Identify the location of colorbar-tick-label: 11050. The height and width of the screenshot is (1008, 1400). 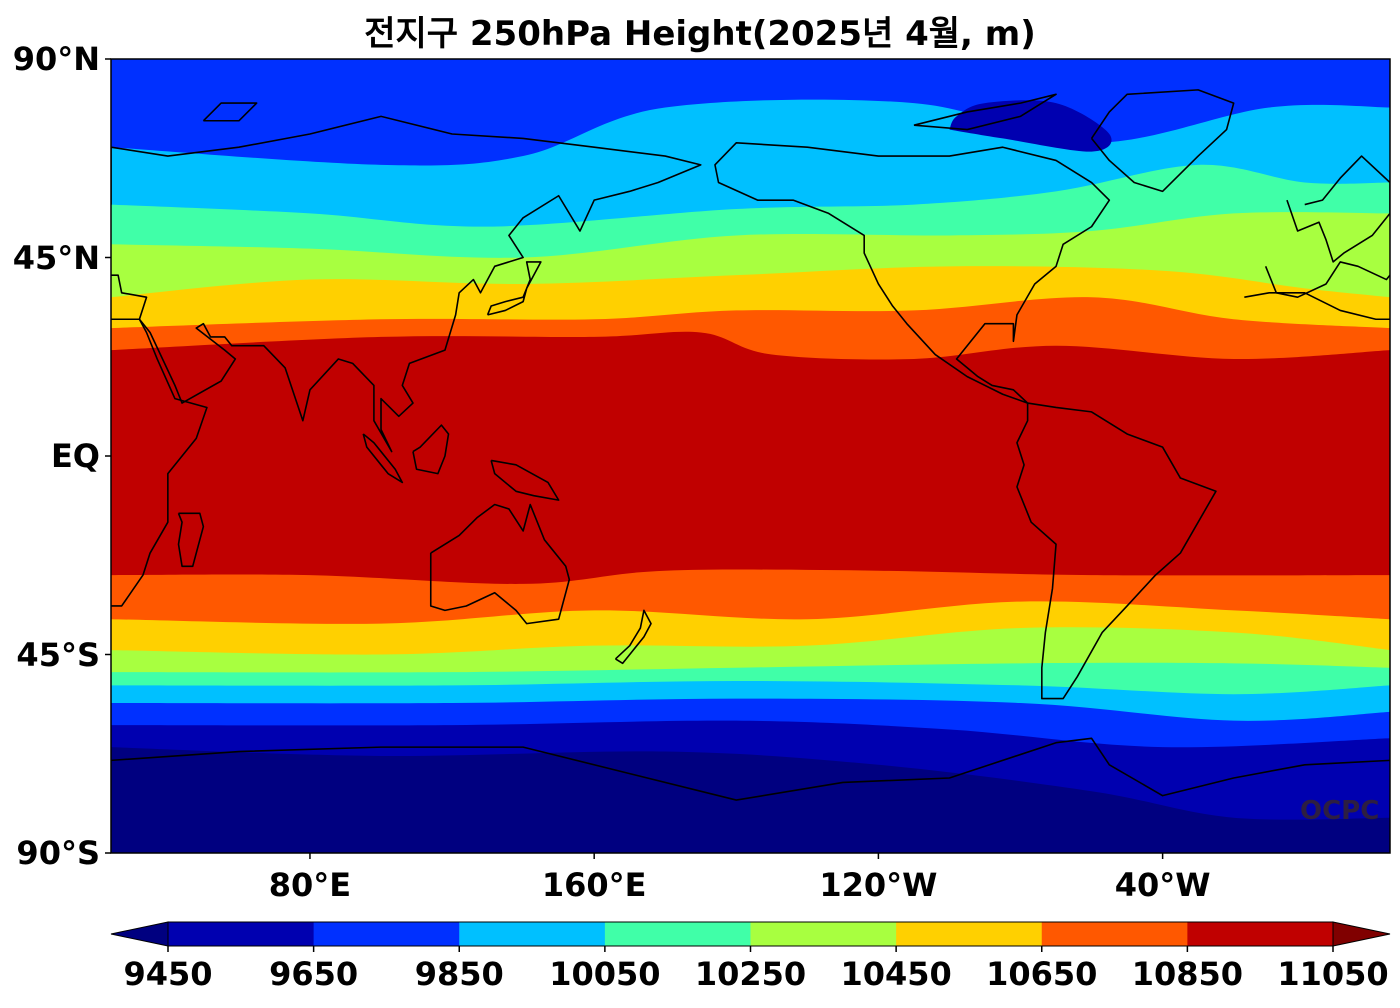
(1333, 974).